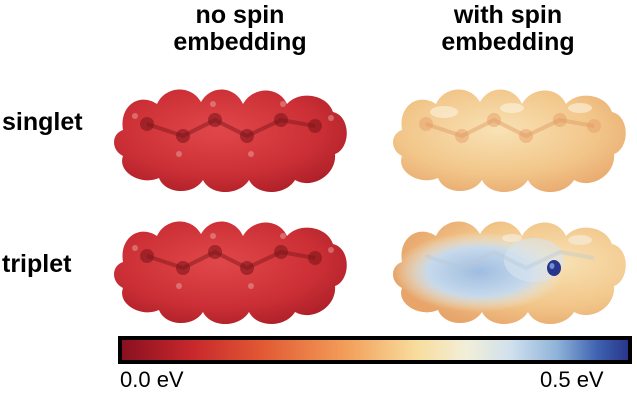  What do you see at coordinates (509, 272) in the screenshot?
I see `molecule-surface-triplet-with-spin` at bounding box center [509, 272].